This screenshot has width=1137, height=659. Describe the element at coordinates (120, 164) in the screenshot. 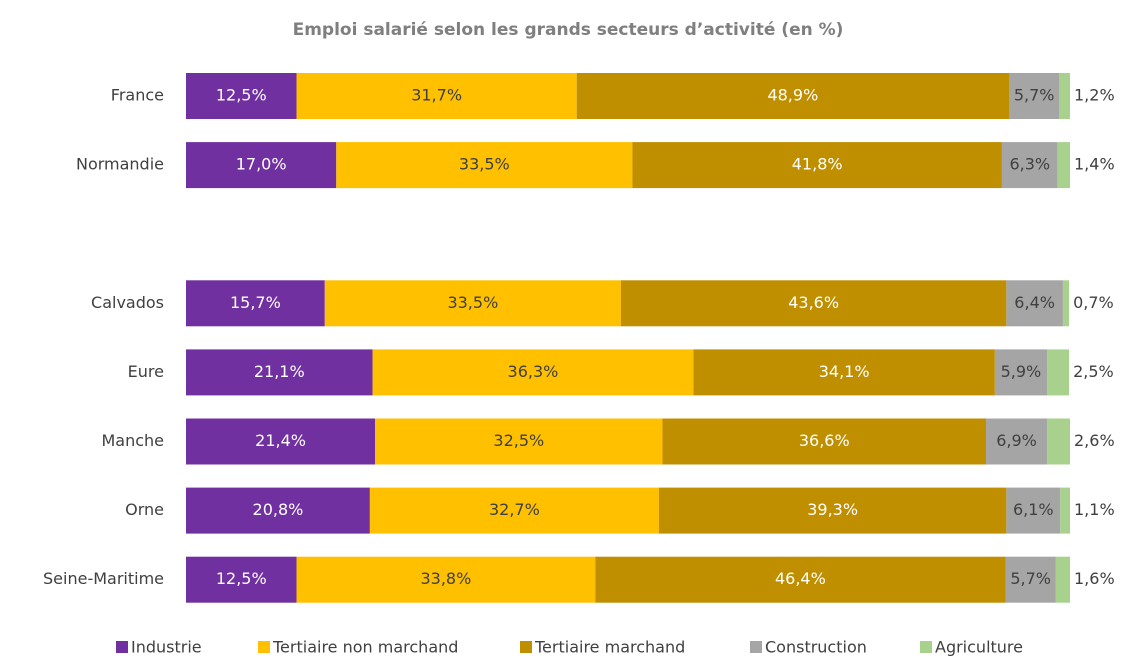

I see `y-tick-label: Normandie` at that location.